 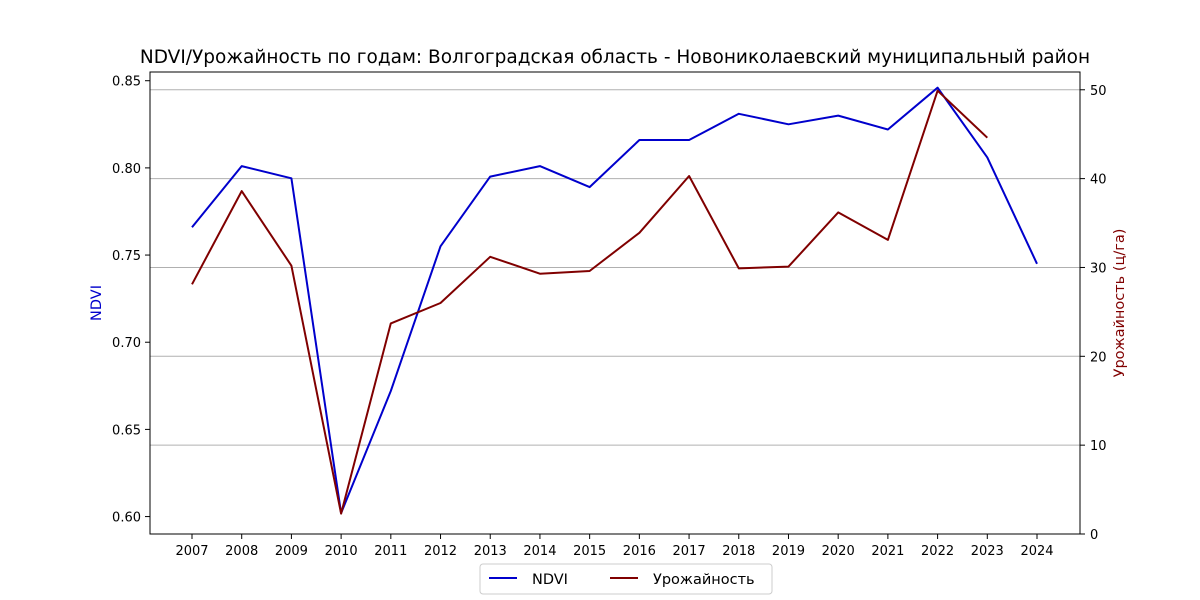 What do you see at coordinates (126, 343) in the screenshot?
I see `y-left-tick-label: 0.70` at bounding box center [126, 343].